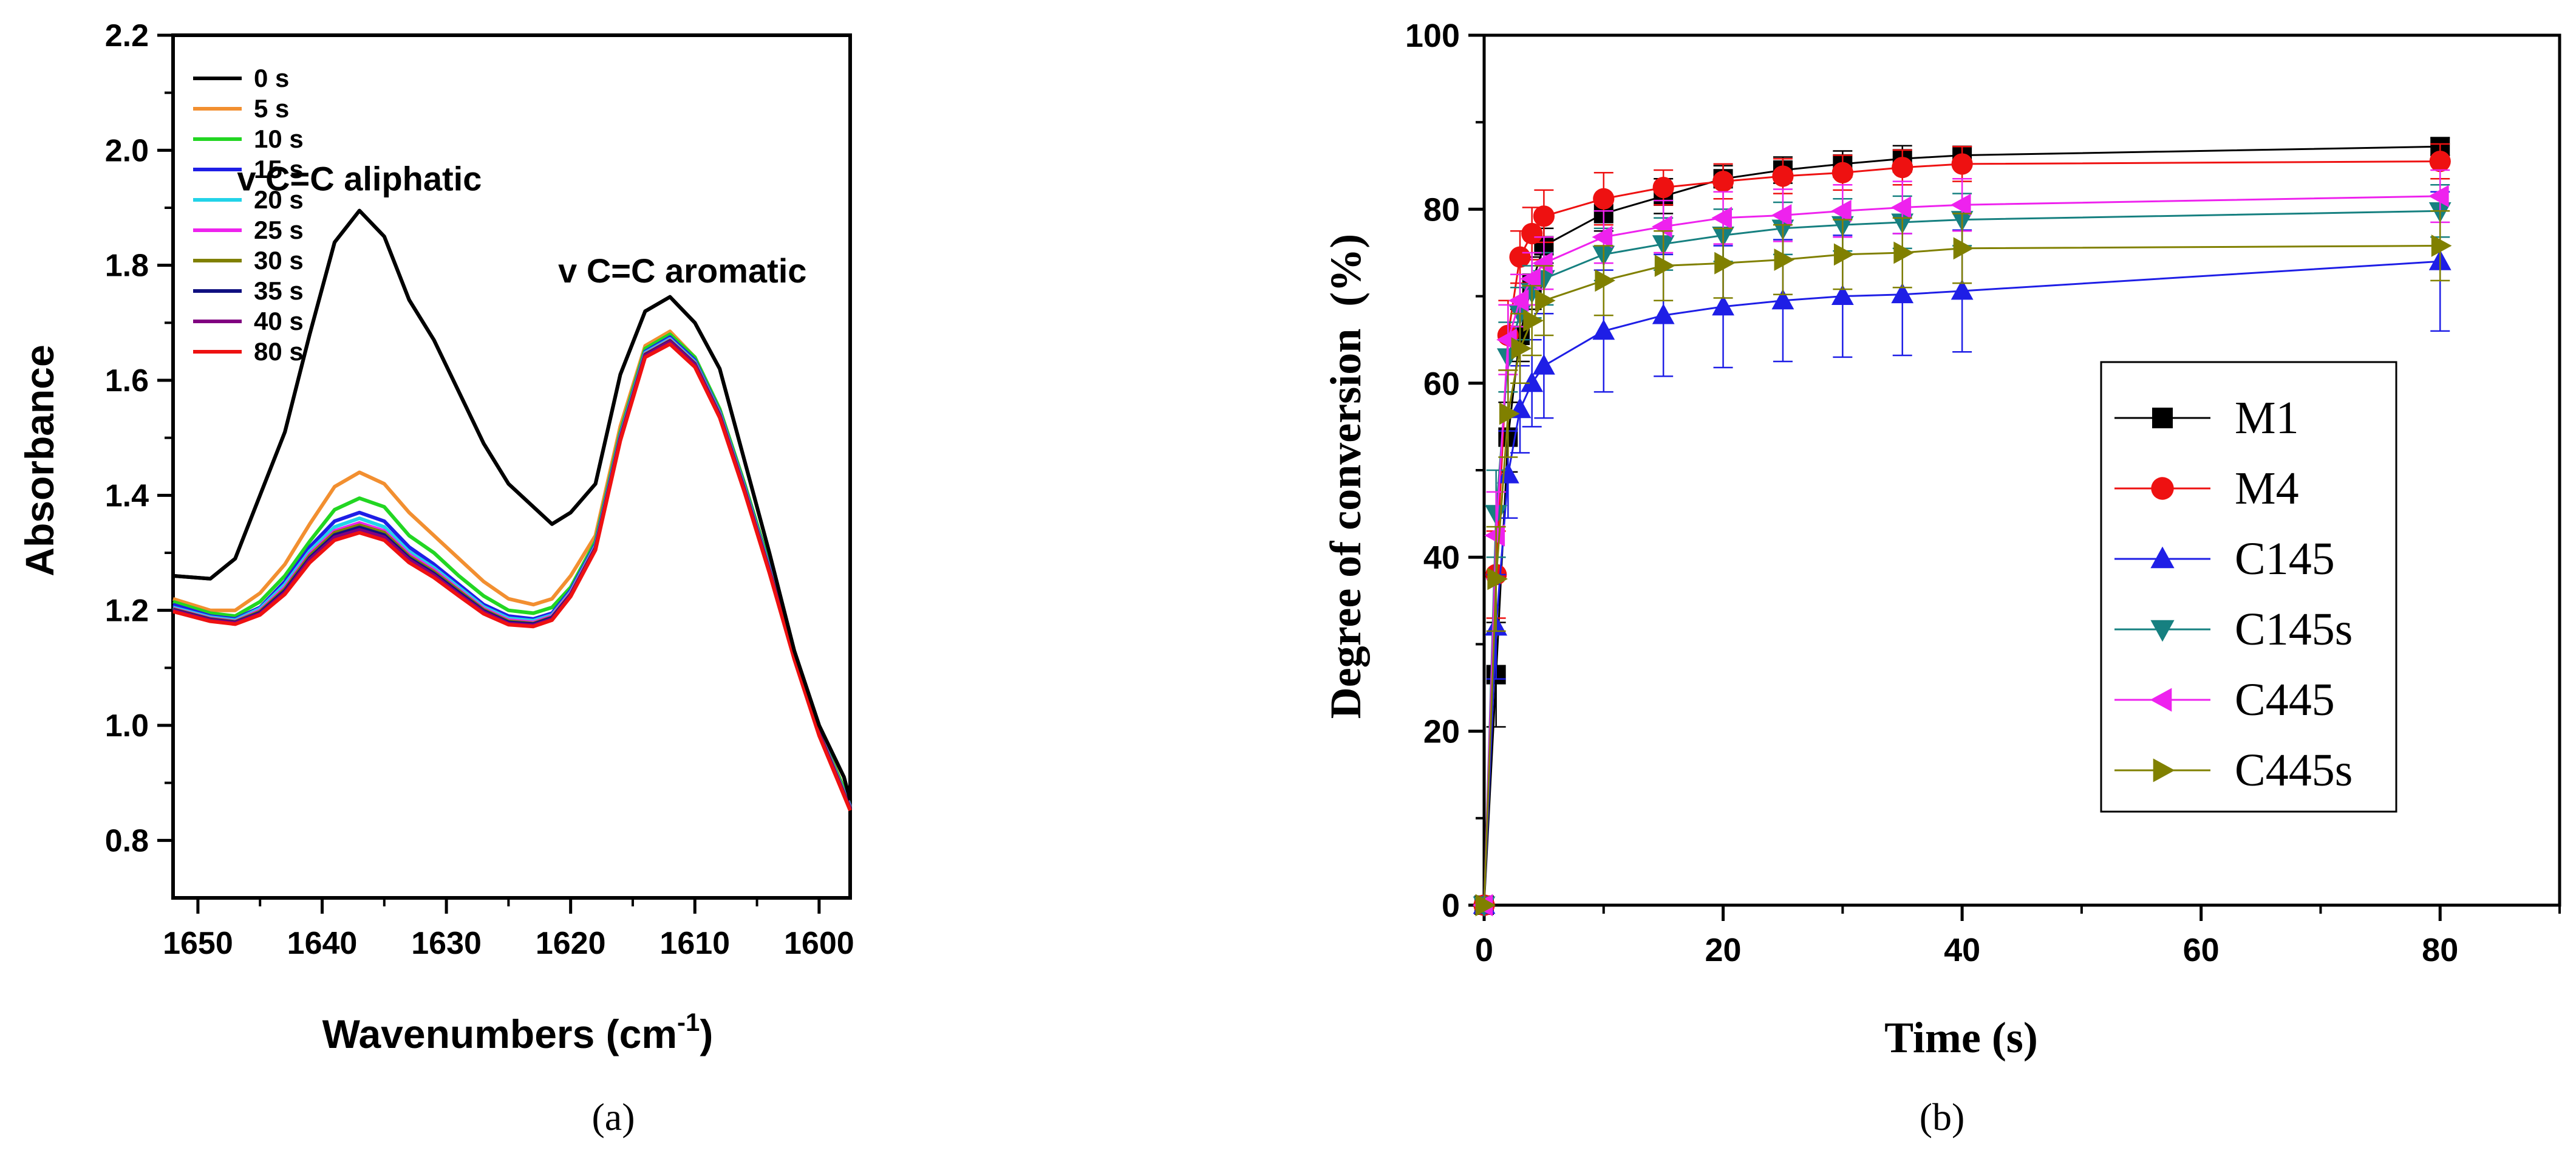  I want to click on panel-b-x-tick-label: 80, so click(2440, 950).